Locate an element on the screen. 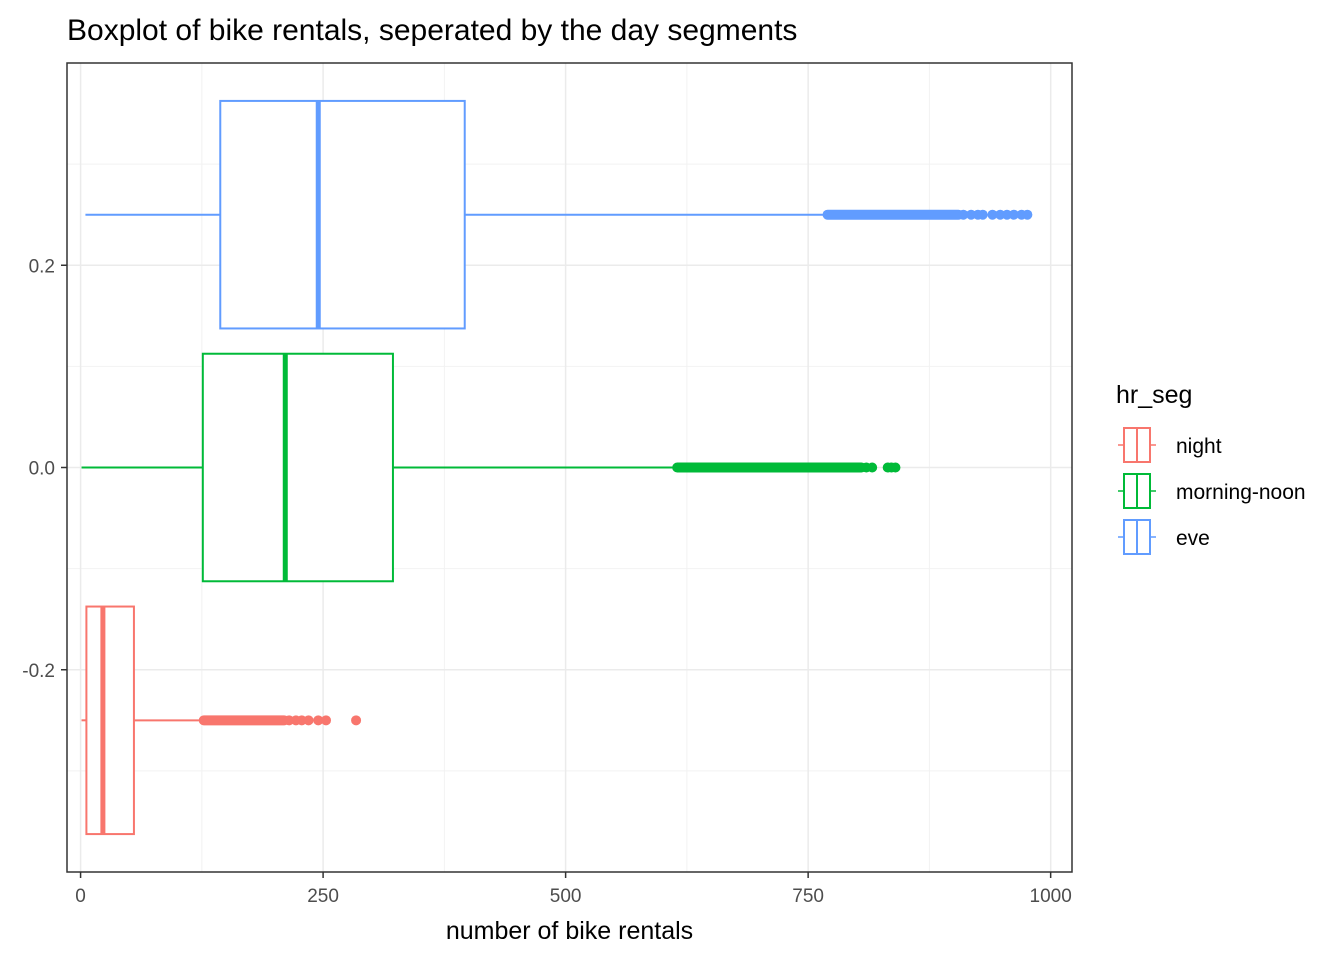  boxplot-night is located at coordinates (221, 720).